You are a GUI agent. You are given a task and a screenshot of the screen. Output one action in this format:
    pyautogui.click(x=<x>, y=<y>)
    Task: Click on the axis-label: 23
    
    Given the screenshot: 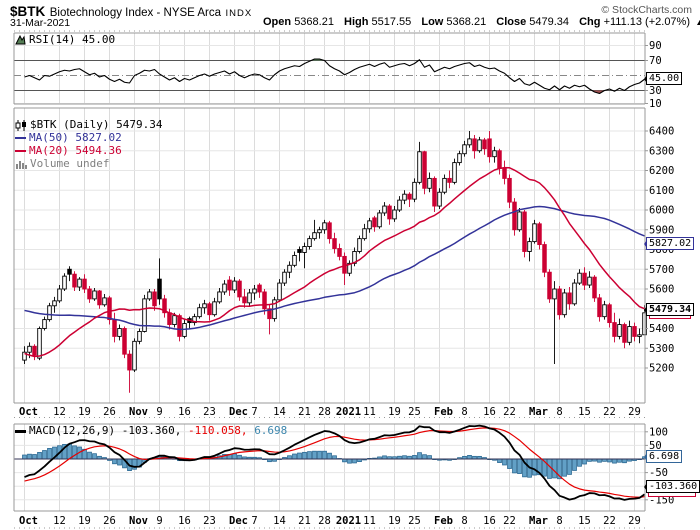 What is the action you would take?
    pyautogui.click(x=209, y=521)
    